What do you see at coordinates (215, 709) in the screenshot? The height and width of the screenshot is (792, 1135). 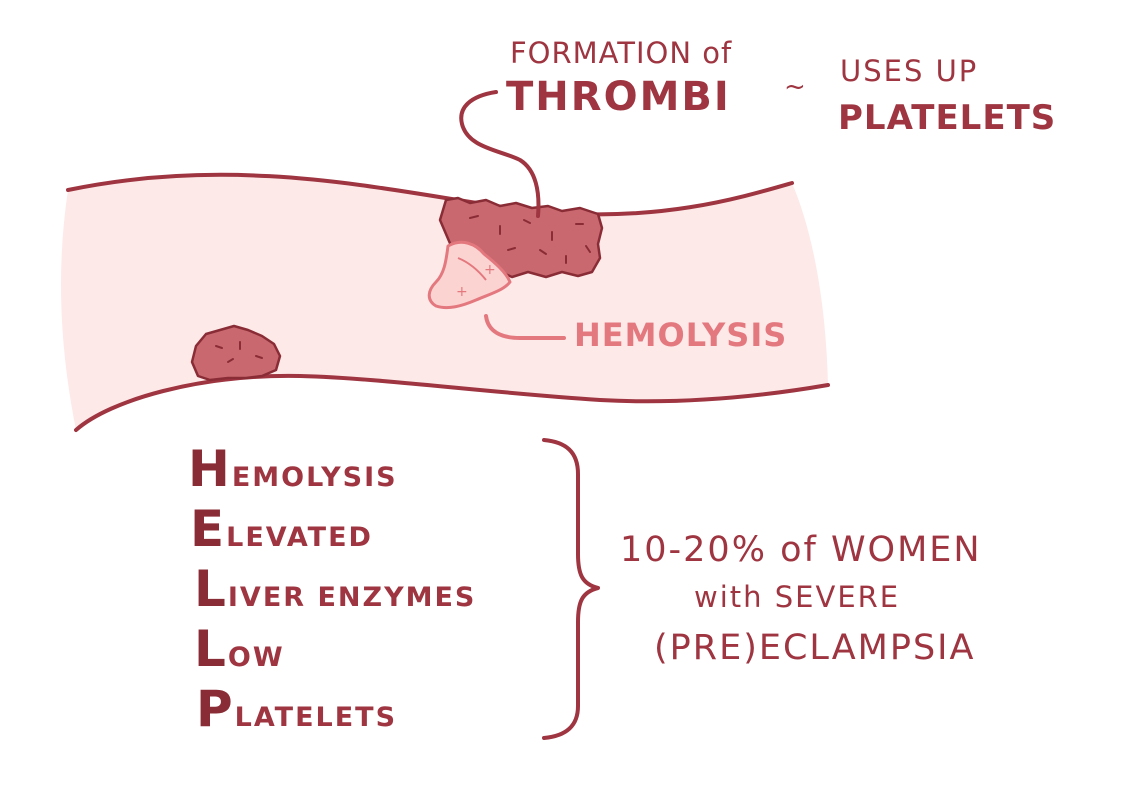 I see `acronym-initial: P` at bounding box center [215, 709].